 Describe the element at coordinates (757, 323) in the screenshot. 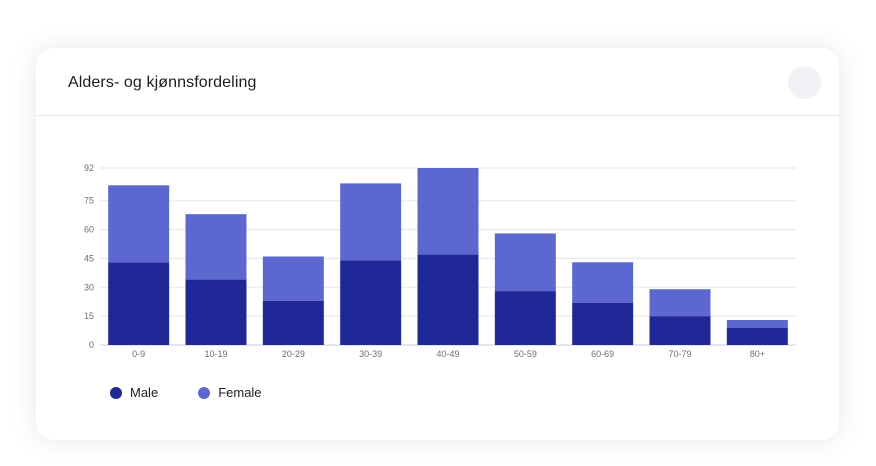

I see `bar-female-80+` at that location.